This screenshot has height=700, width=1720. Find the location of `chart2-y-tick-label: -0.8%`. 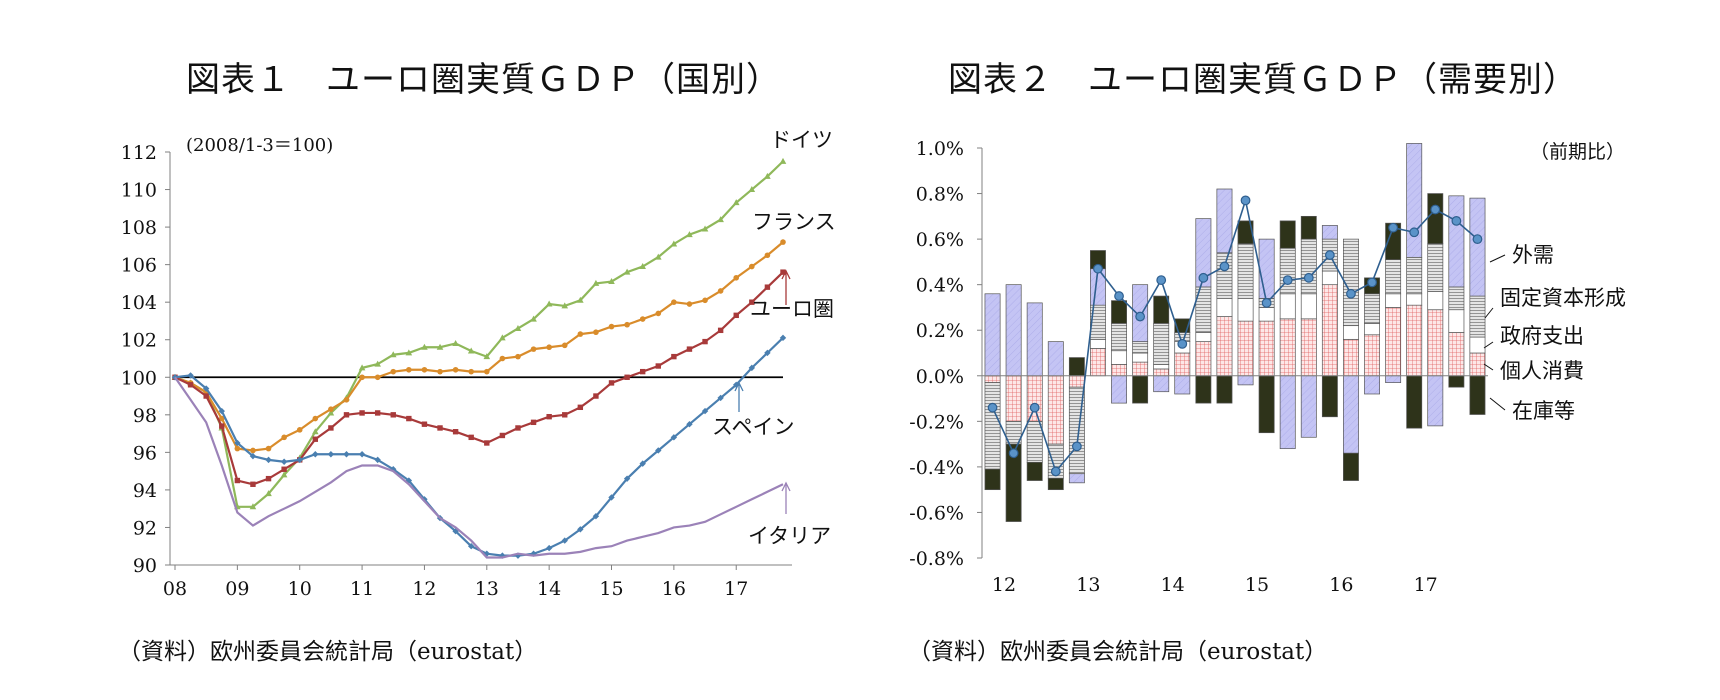

chart2-y-tick-label: -0.8% is located at coordinates (936, 559).